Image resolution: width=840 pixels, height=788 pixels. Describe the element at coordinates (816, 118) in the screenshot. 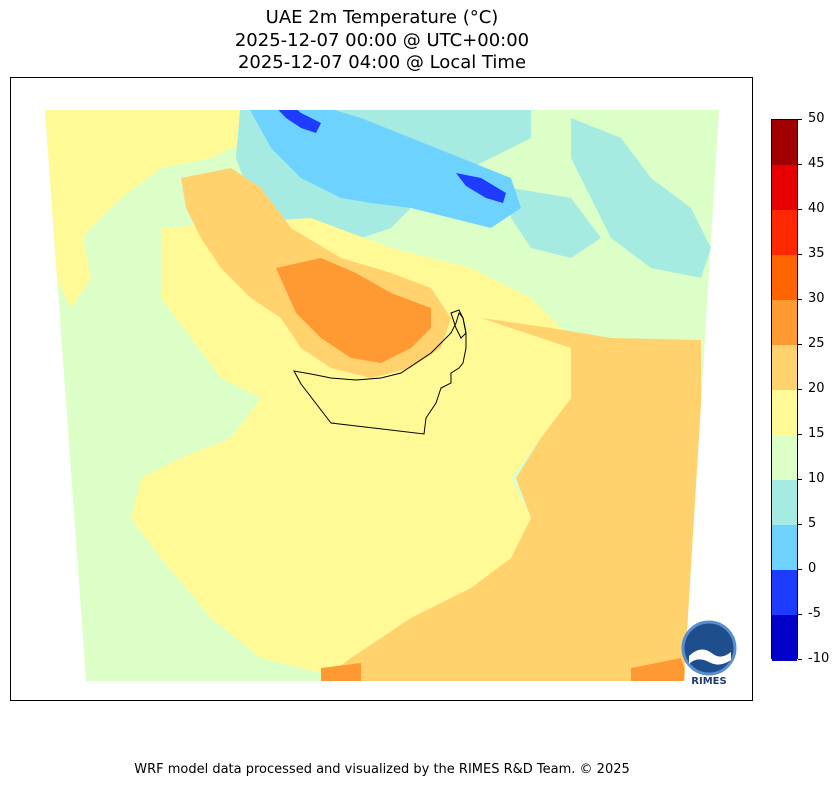

I see `colorbar-tick-label: 50` at that location.